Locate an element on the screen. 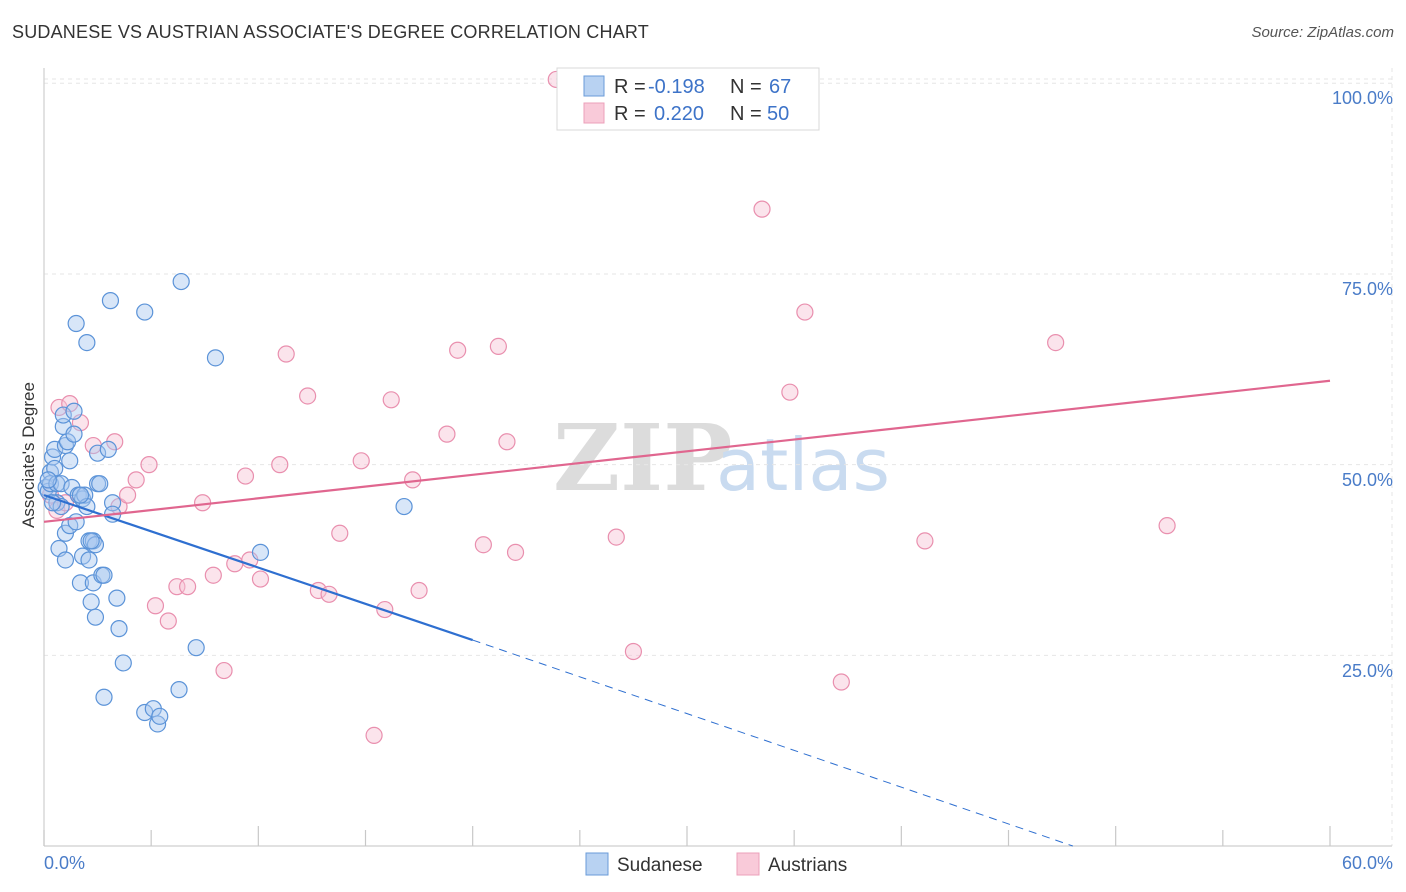  legend-n-value: 67 is located at coordinates (780, 87).